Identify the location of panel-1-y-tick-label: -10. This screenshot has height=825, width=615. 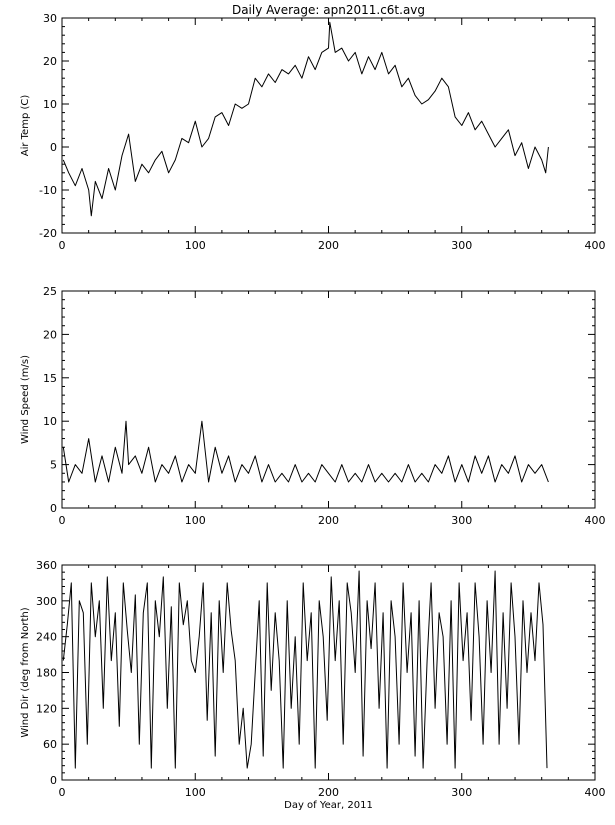
(48, 190).